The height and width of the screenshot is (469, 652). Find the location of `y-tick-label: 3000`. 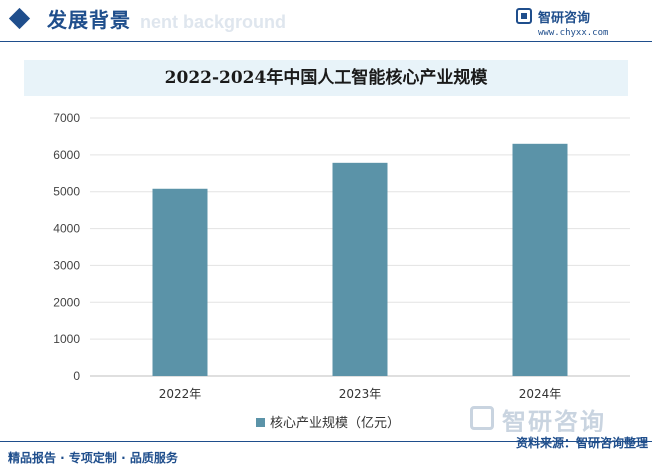

y-tick-label: 3000 is located at coordinates (66, 265).